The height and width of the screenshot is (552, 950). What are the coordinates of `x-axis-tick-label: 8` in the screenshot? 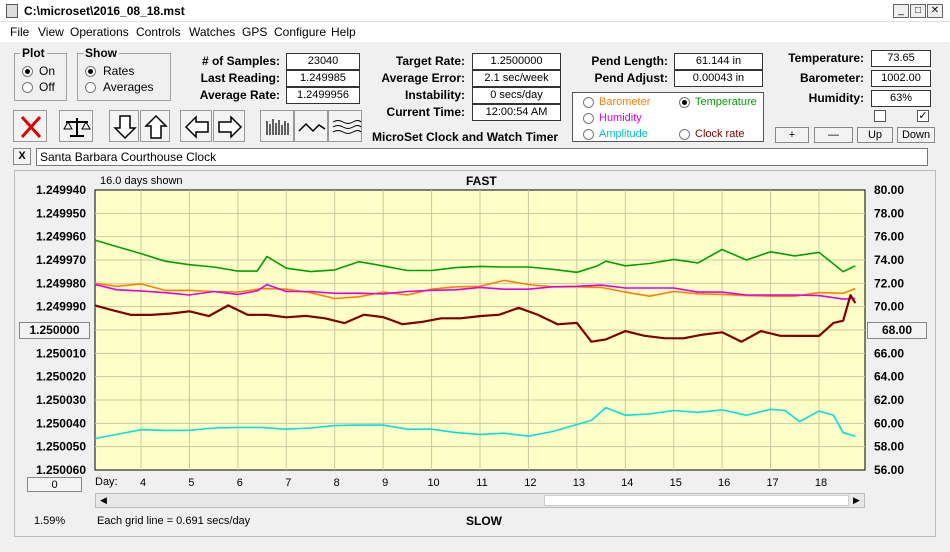 It's located at (337, 483).